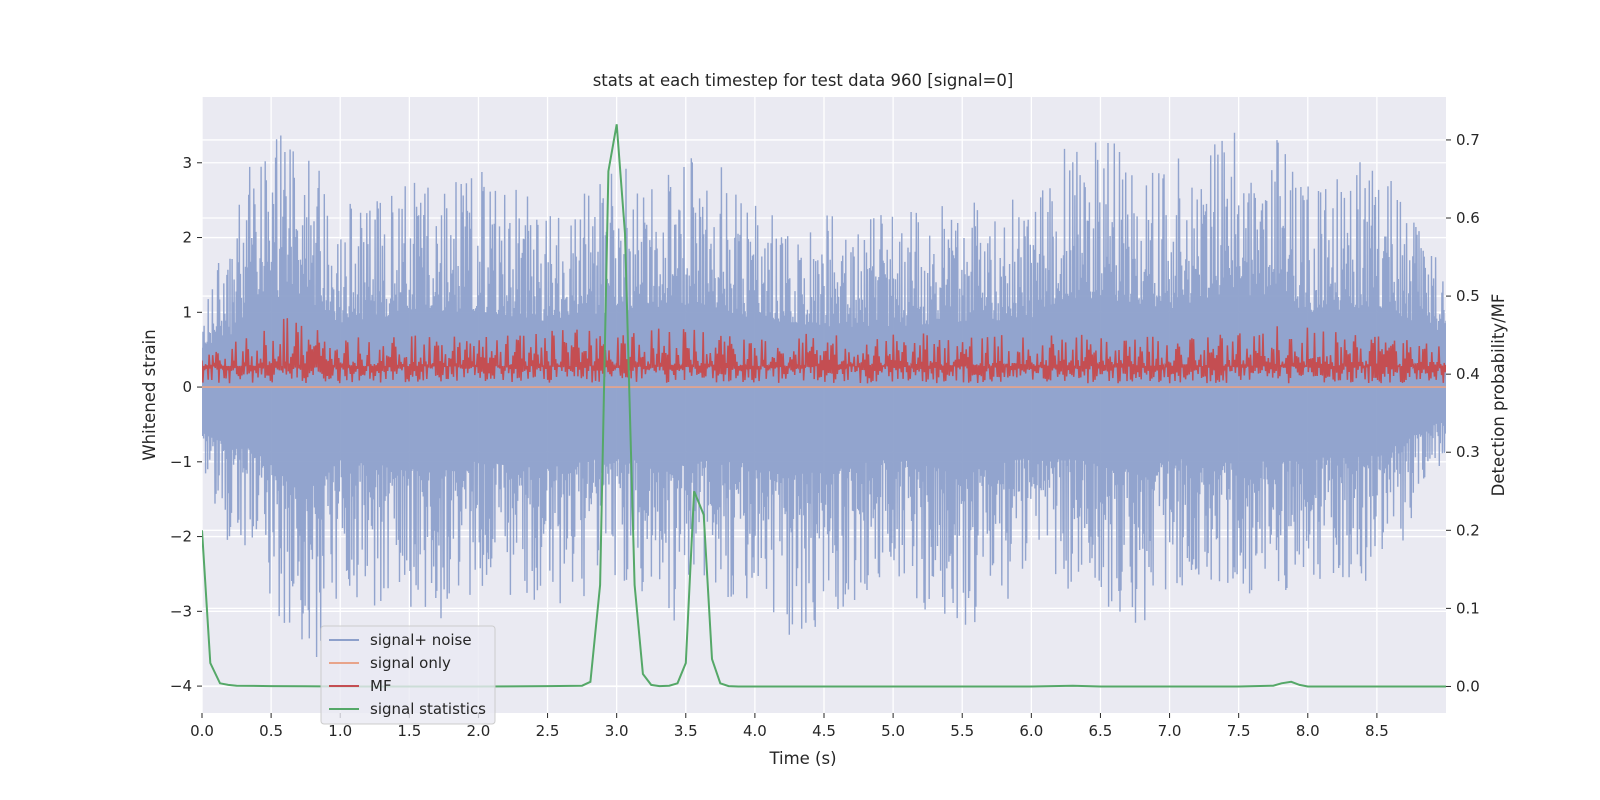  Describe the element at coordinates (1101, 731) in the screenshot. I see `x-tick-label: 6.5` at that location.